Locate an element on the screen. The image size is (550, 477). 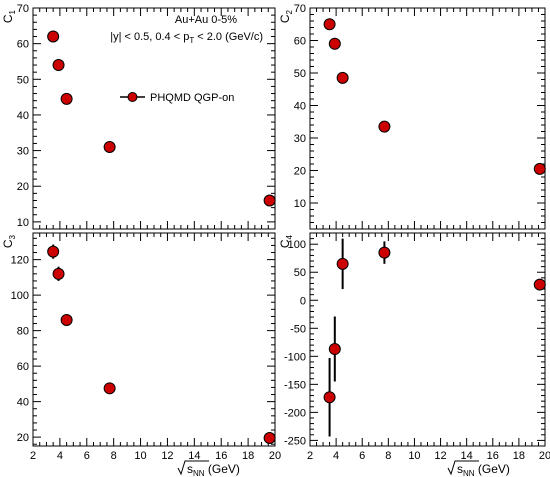
y-tick-label: -150 is located at coordinates (295, 385).